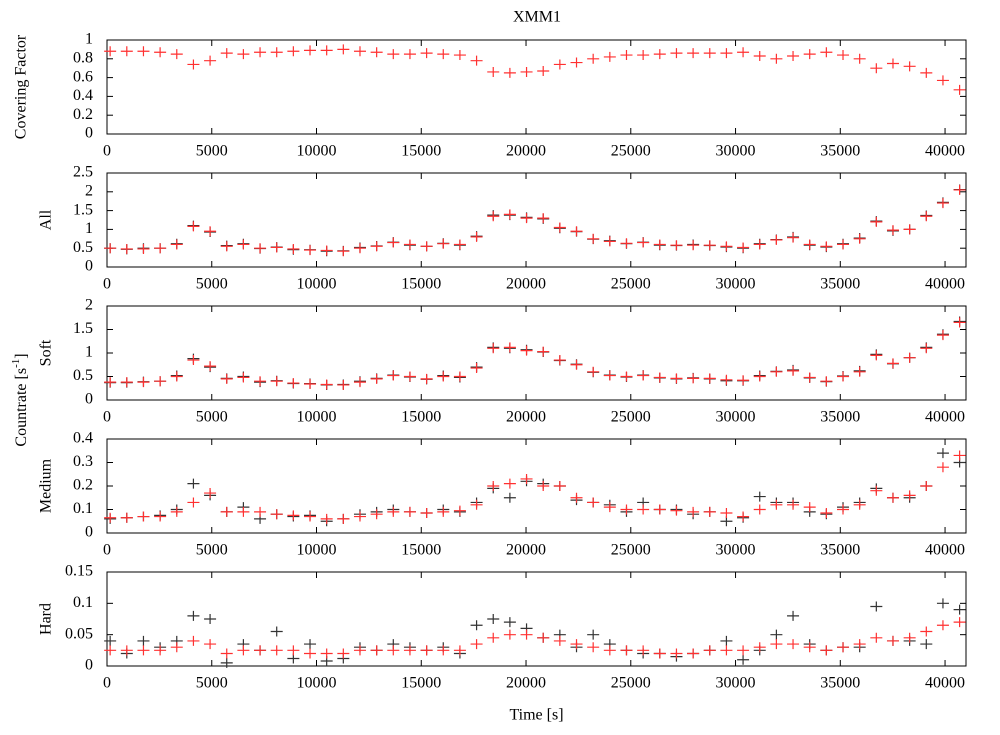 The height and width of the screenshot is (735, 1000). What do you see at coordinates (736, 284) in the screenshot?
I see `x-tick-label: 30000` at bounding box center [736, 284].